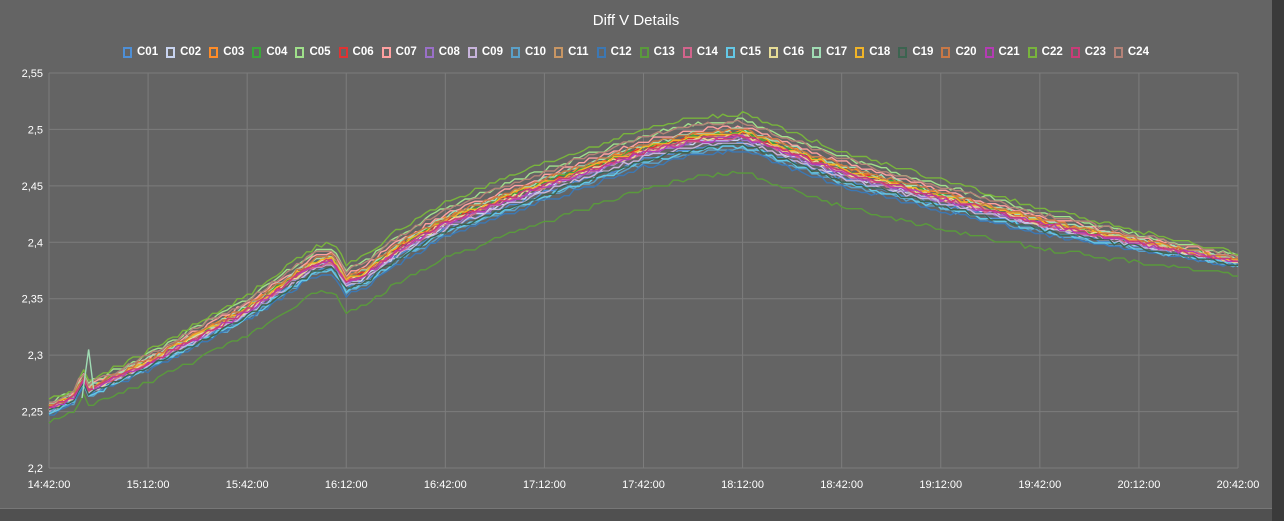  Describe the element at coordinates (492, 52) in the screenshot. I see `legend-label: C09` at that location.